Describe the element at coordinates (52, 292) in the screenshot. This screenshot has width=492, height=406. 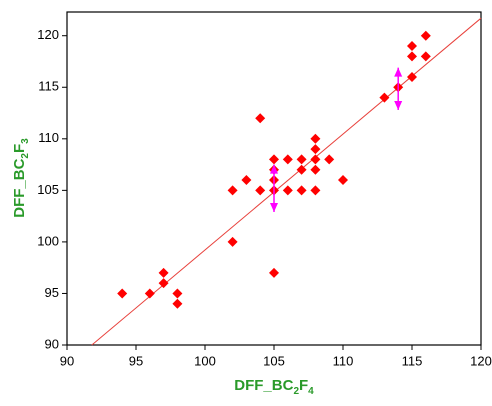
I see `y-tick-label: 95` at that location.